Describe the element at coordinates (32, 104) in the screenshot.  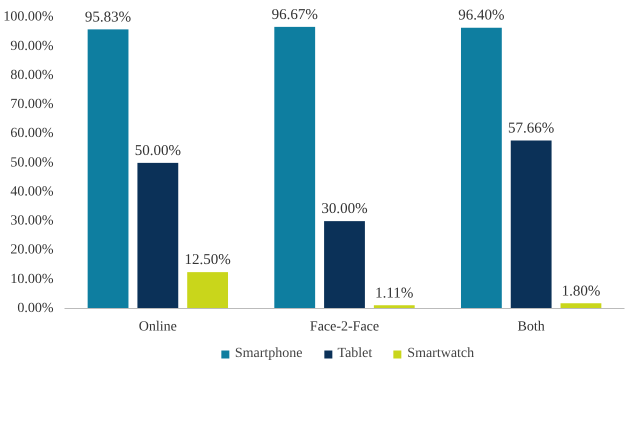
I see `y-tick-label: 70.00%` at that location.